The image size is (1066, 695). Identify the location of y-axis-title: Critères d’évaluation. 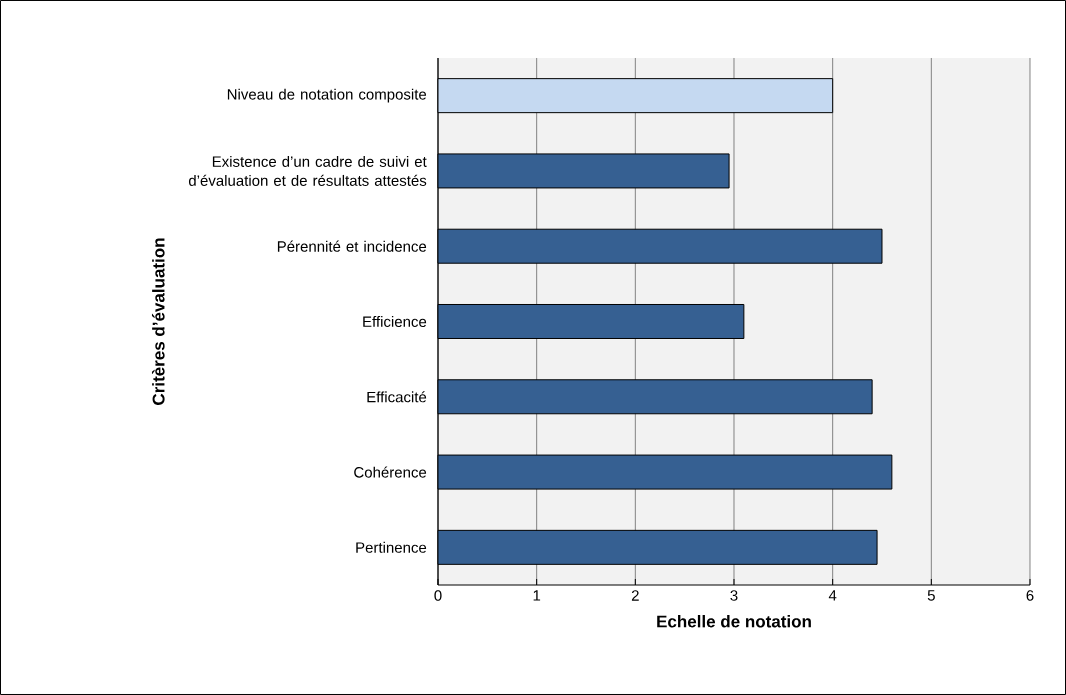
(158, 321).